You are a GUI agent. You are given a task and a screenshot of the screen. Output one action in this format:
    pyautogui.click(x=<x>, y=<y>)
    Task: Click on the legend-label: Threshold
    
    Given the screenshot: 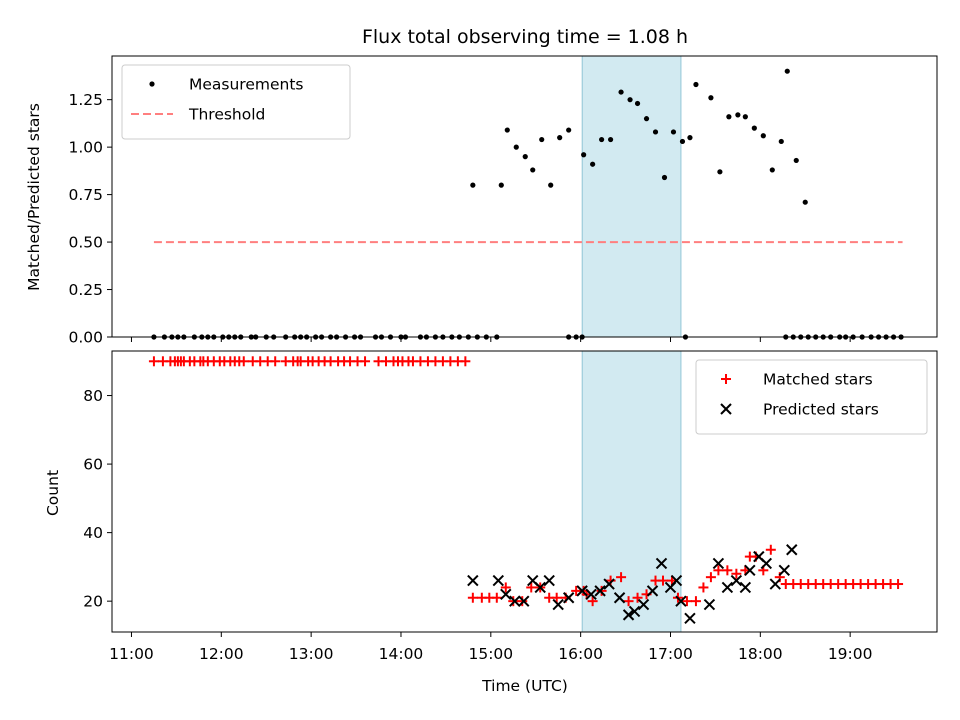 What is the action you would take?
    pyautogui.click(x=226, y=115)
    